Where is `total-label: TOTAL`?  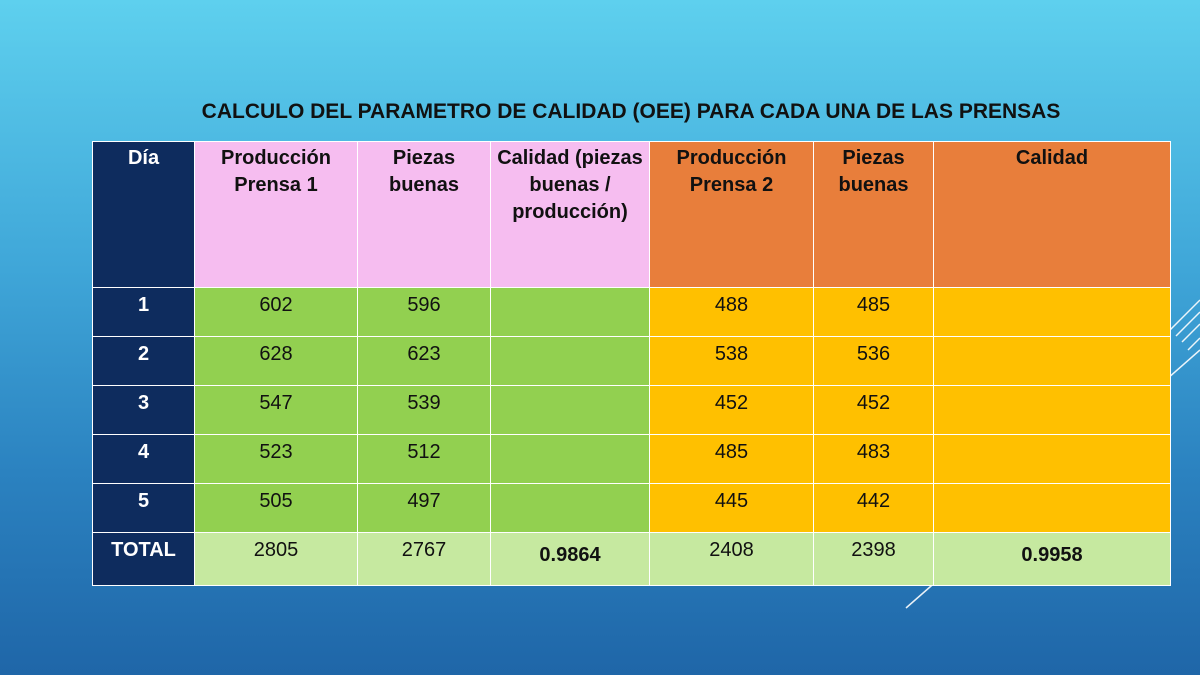
total-label: TOTAL is located at coordinates (143, 559).